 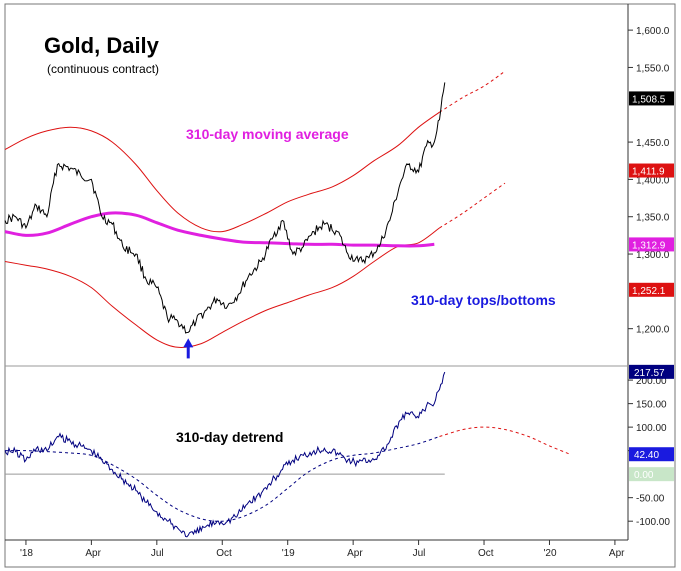 What do you see at coordinates (505, 440) in the screenshot?
I see `detrend-cycle-projection` at bounding box center [505, 440].